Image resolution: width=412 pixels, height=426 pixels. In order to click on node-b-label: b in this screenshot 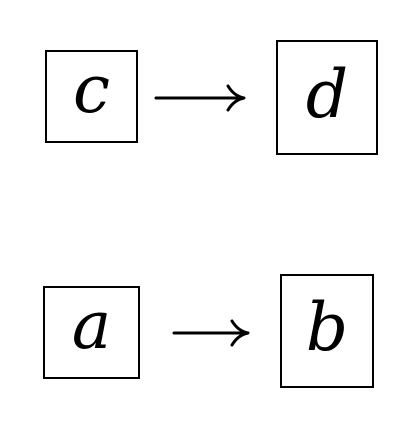, I will do `click(327, 327)`.